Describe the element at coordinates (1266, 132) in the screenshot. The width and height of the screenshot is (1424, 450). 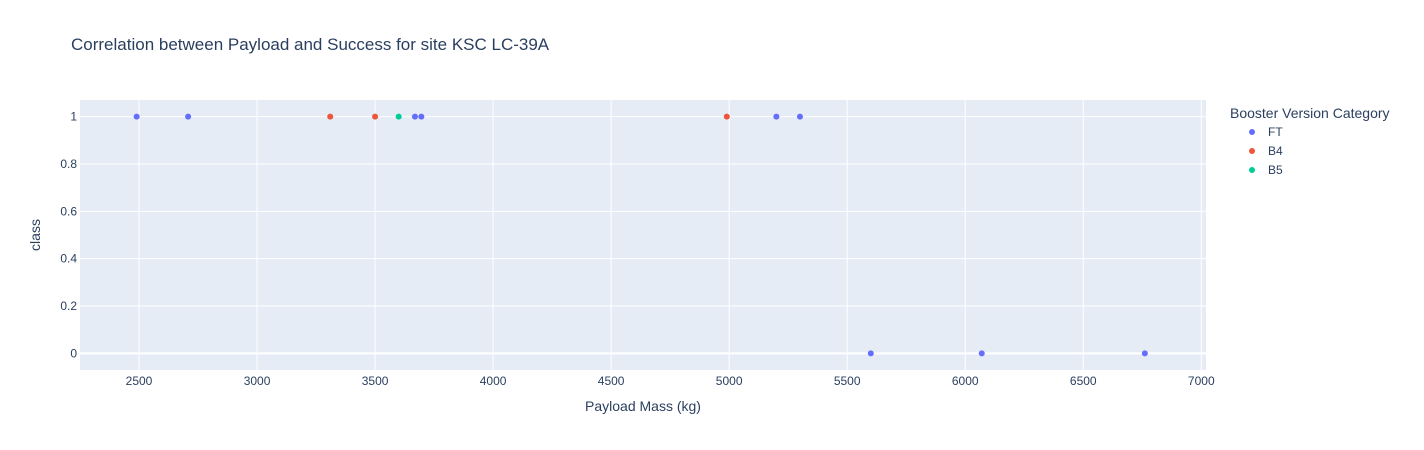
I see `legend-item-ft: FT` at that location.